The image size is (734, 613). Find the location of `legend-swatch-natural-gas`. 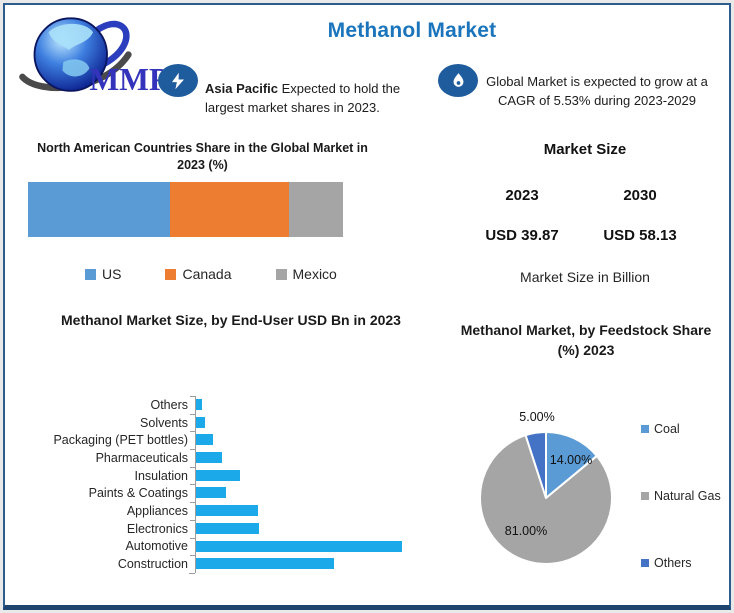

legend-swatch-natural-gas is located at coordinates (645, 496).